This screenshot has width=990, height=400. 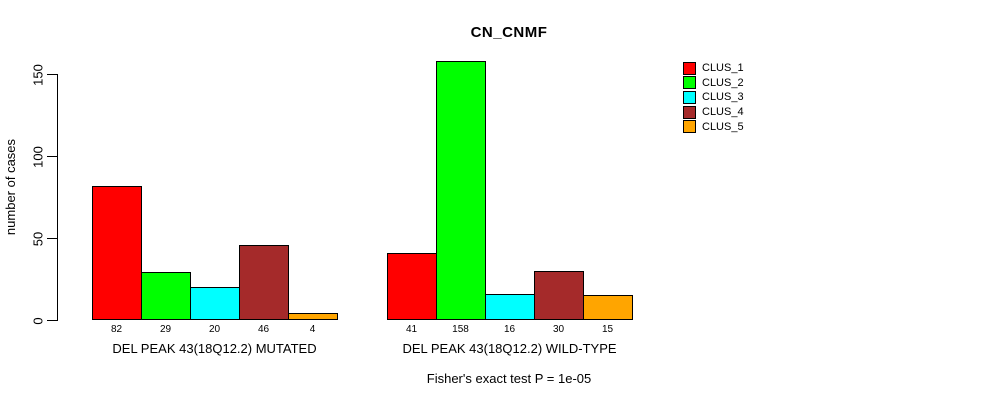 I want to click on legend-row: CLUS_4, so click(x=713, y=112).